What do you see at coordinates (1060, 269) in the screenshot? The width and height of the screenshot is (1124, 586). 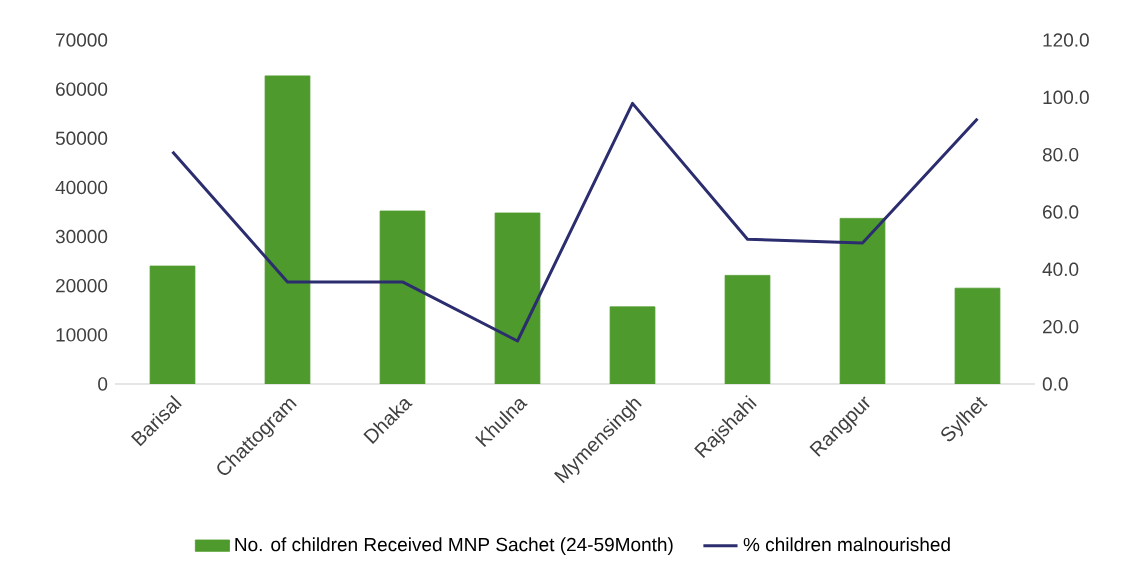 I see `y2-tick-label: 40.0` at bounding box center [1060, 269].